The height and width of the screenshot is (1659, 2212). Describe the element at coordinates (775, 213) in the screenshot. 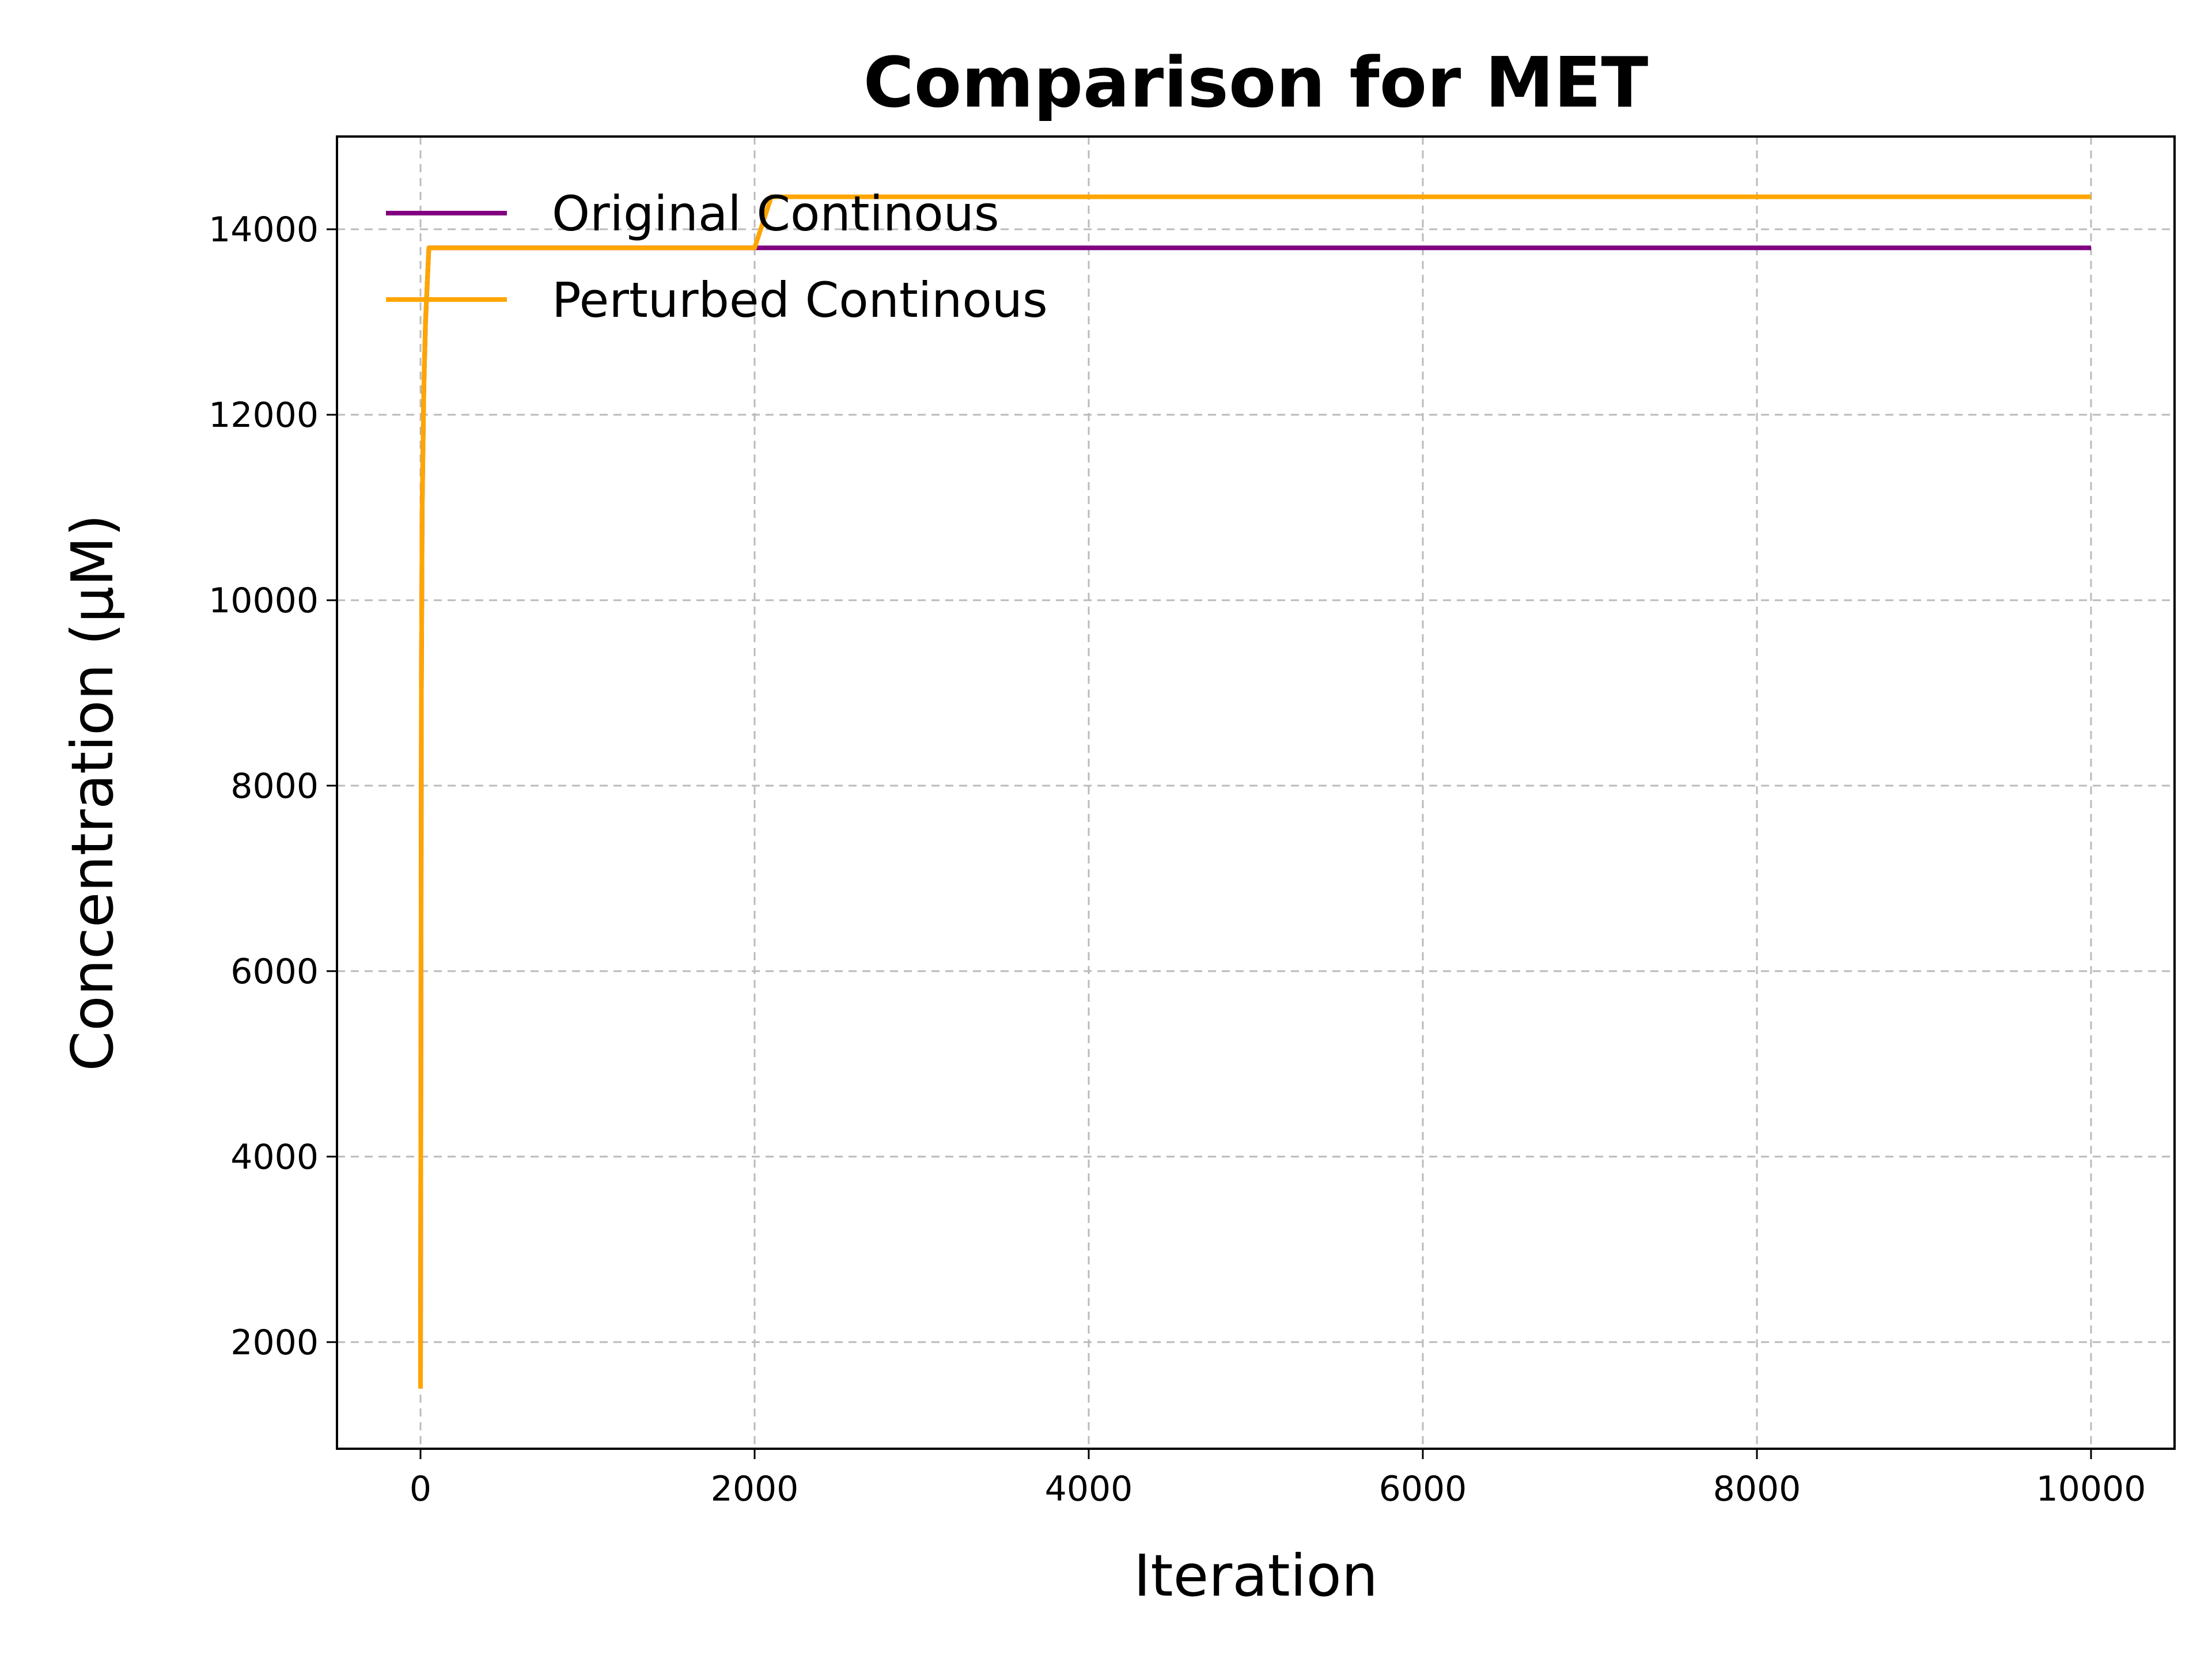

I see `legend-label-1: Original Continous` at that location.